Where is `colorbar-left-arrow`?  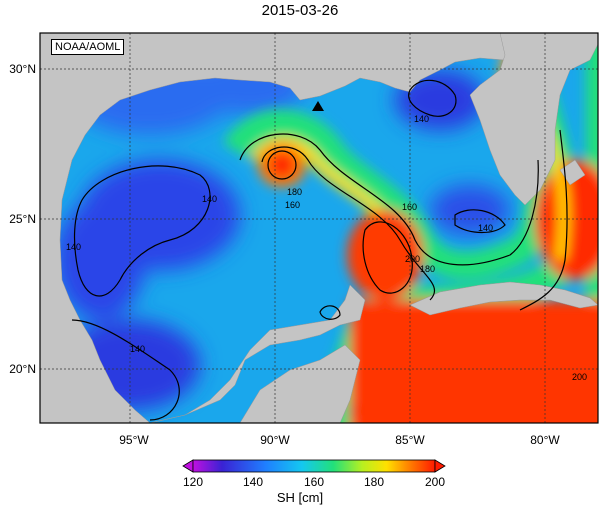 colorbar-left-arrow is located at coordinates (188, 466).